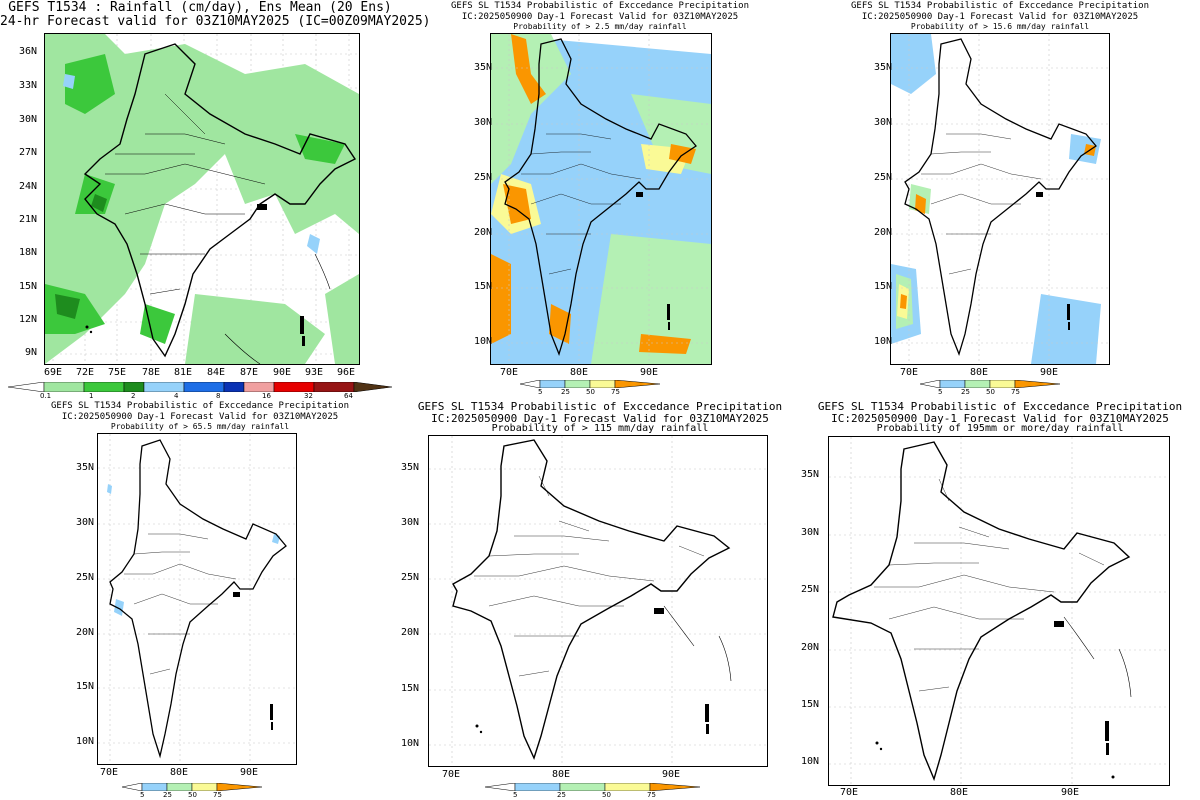  I want to click on panel-threshold: Probability of > 2.5 mm/day rainfall, so click(600, 26).